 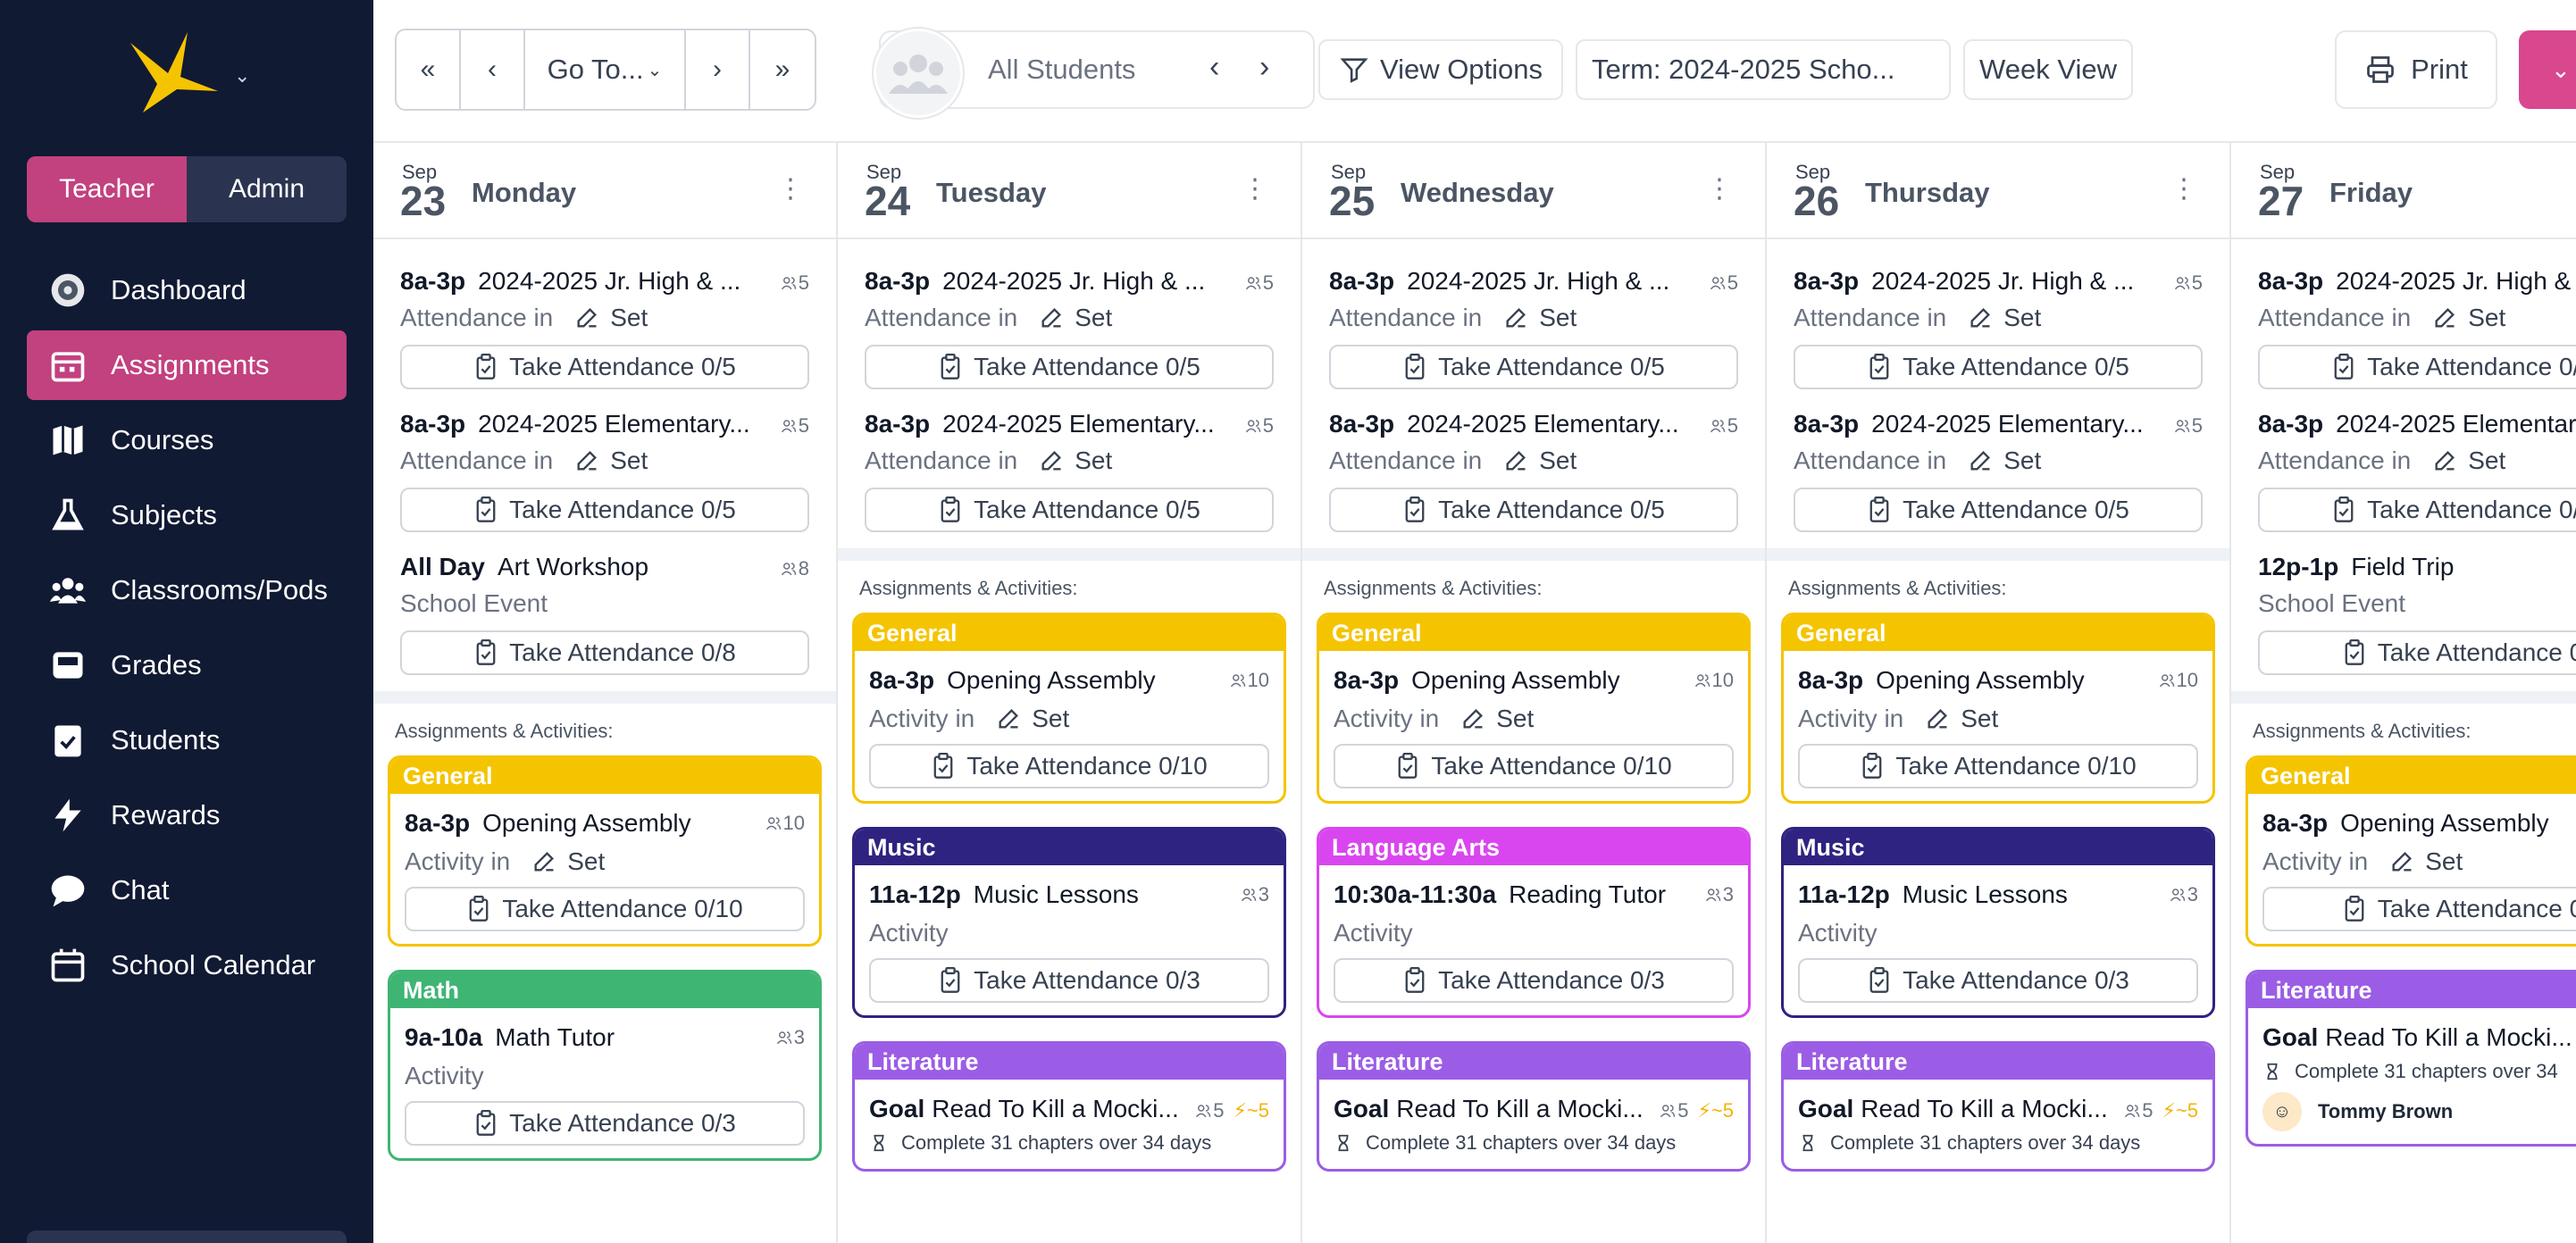 What do you see at coordinates (1441, 69) in the screenshot?
I see `view-options-button: View Options` at bounding box center [1441, 69].